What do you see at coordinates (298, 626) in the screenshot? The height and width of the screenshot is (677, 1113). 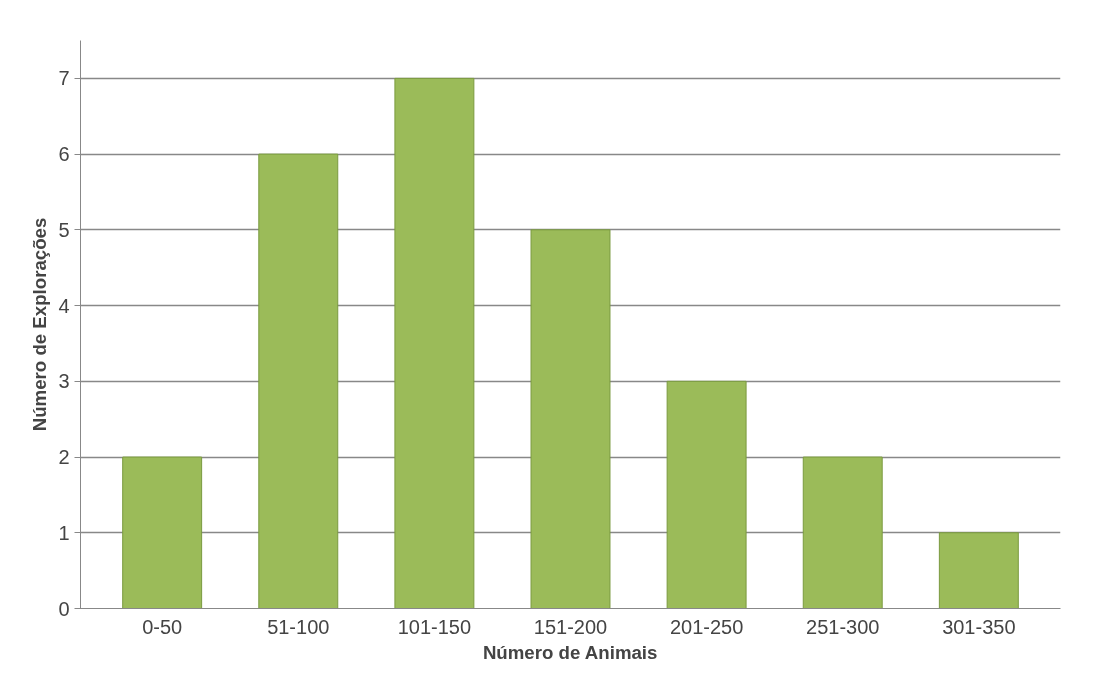 I see `x-tick-label: 51-100` at bounding box center [298, 626].